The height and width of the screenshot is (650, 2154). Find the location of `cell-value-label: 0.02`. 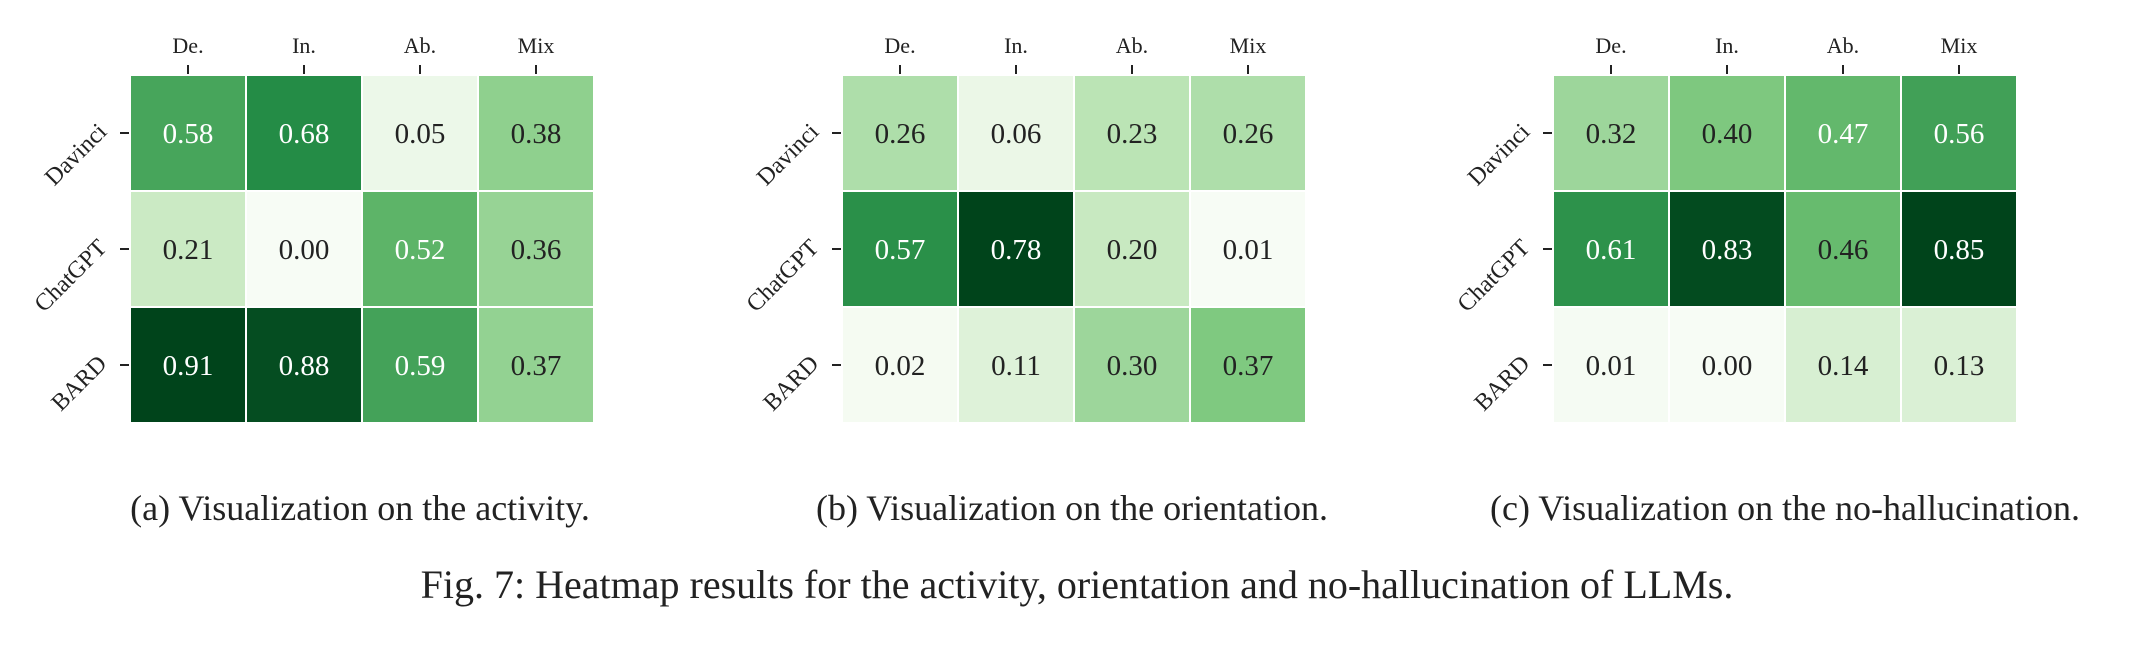

cell-value-label: 0.02 is located at coordinates (900, 366).